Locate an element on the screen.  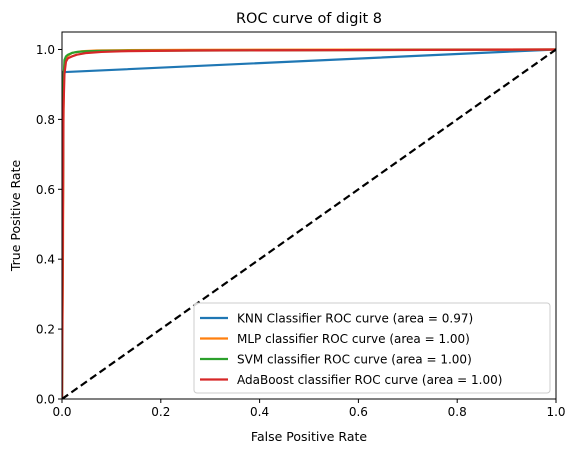
y-axis-ticks: 0.0 0.2 0.4 0.6 0.8 1.0 is located at coordinates (49, 225).